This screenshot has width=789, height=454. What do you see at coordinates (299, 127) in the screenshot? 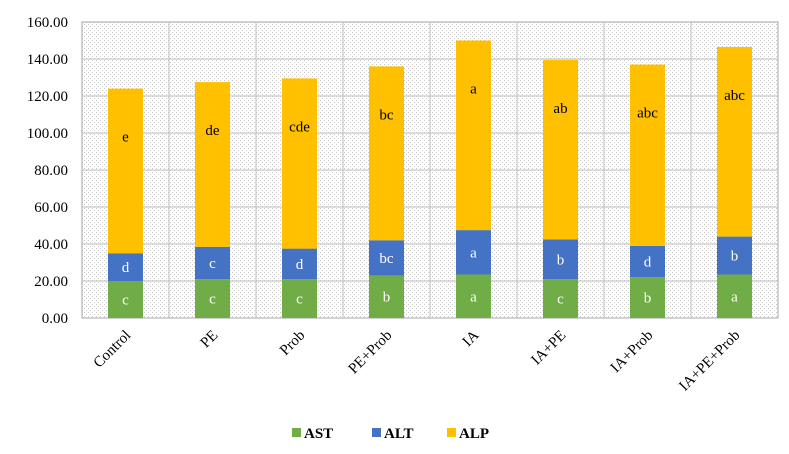
I see `bar-segment-label: cde` at bounding box center [299, 127].